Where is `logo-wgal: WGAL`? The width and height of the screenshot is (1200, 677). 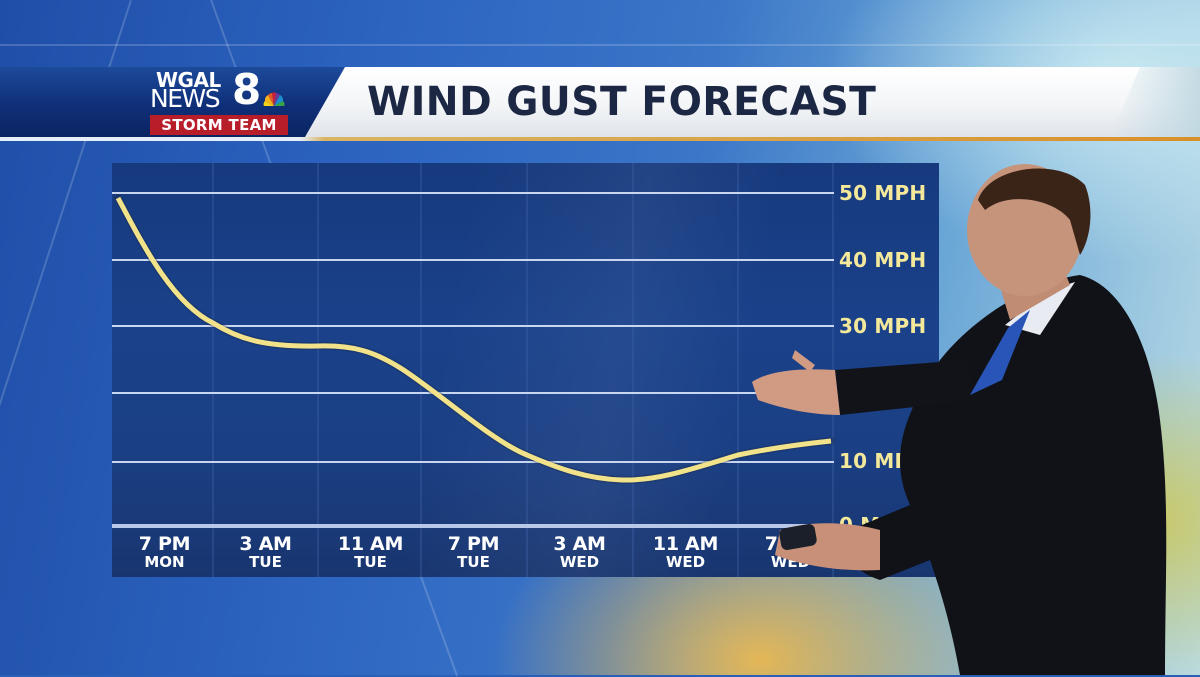 logo-wgal: WGAL is located at coordinates (188, 80).